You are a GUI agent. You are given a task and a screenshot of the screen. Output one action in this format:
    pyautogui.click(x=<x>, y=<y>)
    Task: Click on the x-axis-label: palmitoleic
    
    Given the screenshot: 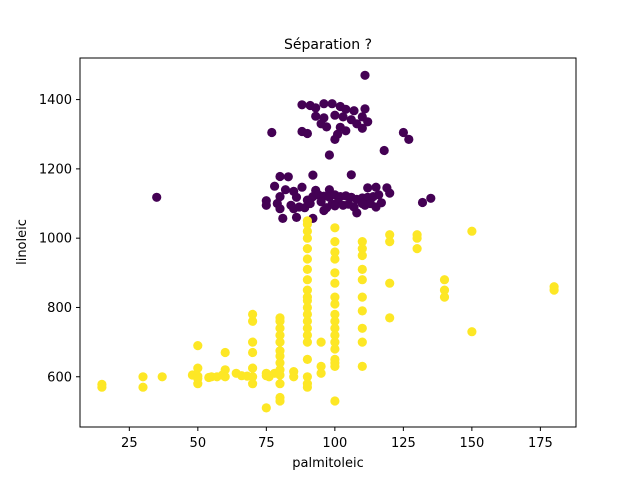 What is the action you would take?
    pyautogui.click(x=328, y=463)
    